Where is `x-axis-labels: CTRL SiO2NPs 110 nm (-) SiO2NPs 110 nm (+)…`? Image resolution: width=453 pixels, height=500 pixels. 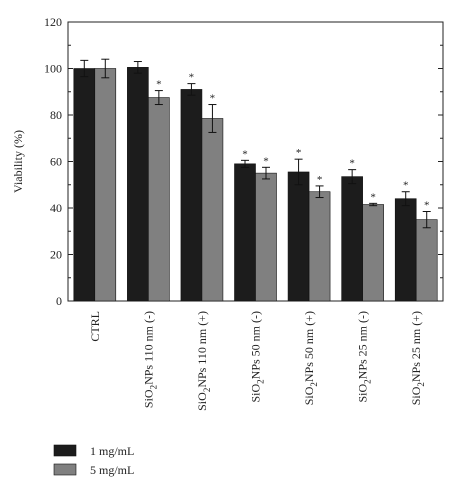
x-axis-labels: CTRL SiO2NPs 110 nm (-) SiO2NPs 110 nm (+)… is located at coordinates (257, 361).